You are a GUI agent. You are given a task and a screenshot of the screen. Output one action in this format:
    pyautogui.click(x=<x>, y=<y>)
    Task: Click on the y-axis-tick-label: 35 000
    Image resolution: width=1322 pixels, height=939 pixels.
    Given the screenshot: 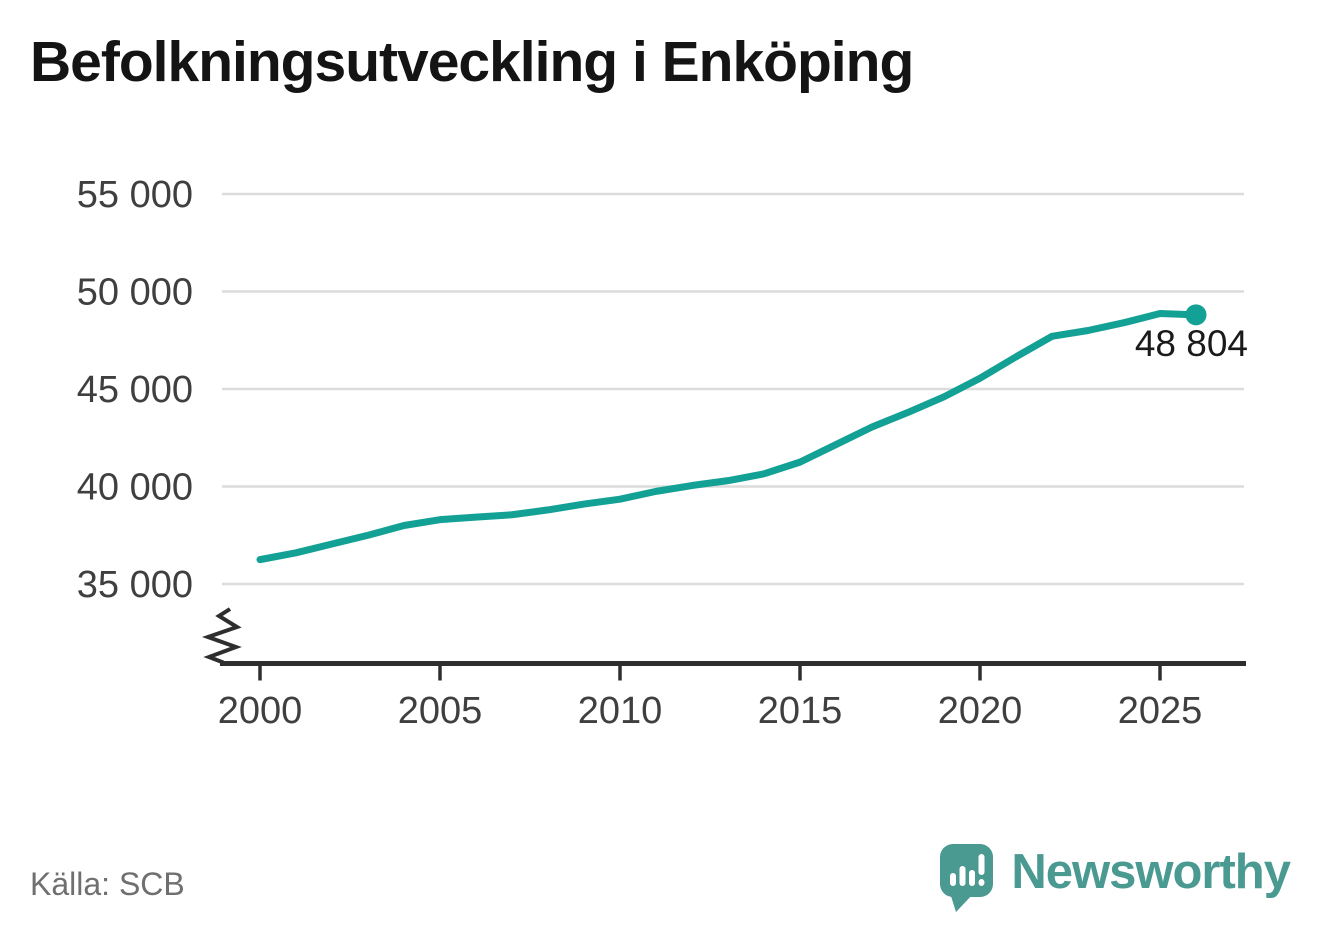 What is the action you would take?
    pyautogui.click(x=135, y=585)
    